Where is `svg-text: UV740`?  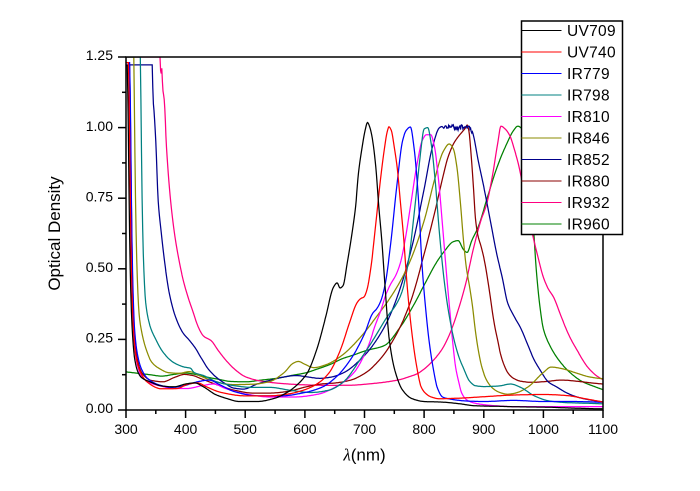 svg-text: UV740 is located at coordinates (591, 53).